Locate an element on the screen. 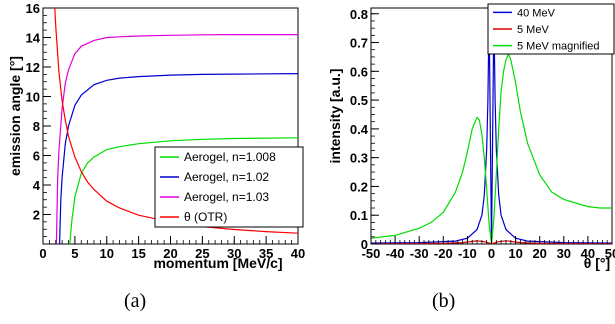  x-tick-label: -50 is located at coordinates (371, 253).